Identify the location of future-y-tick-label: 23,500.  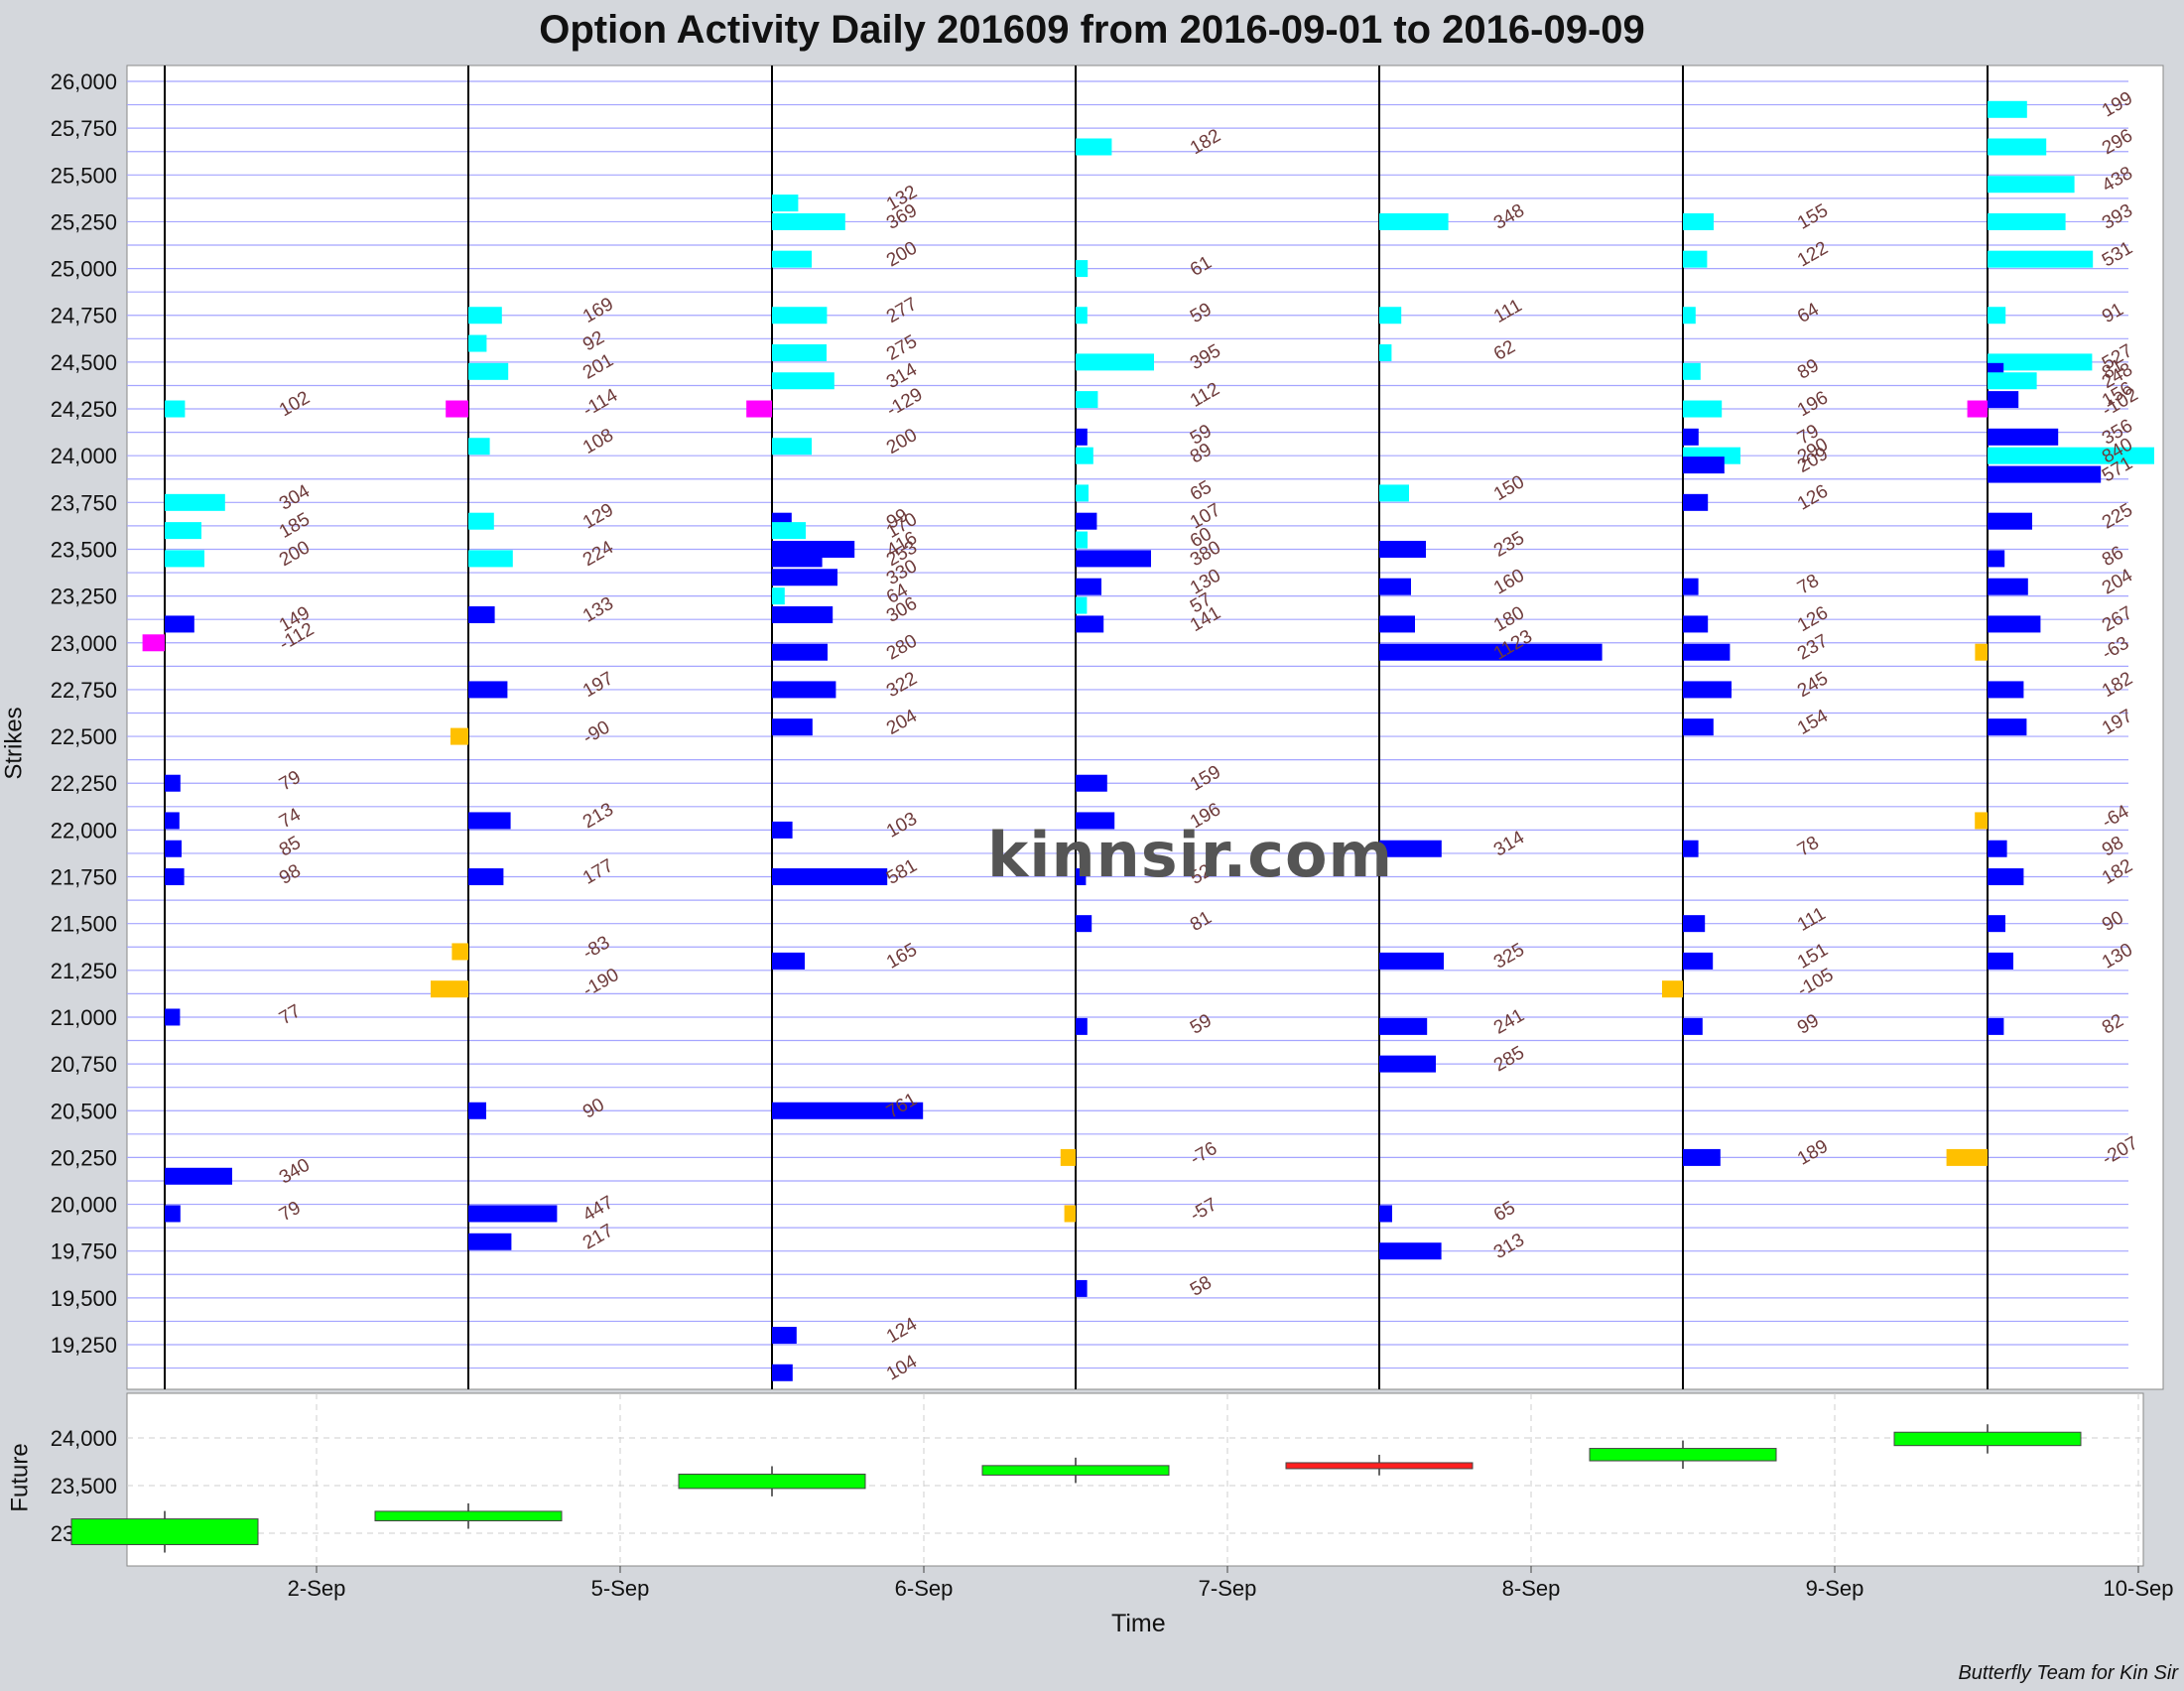
(84, 1486).